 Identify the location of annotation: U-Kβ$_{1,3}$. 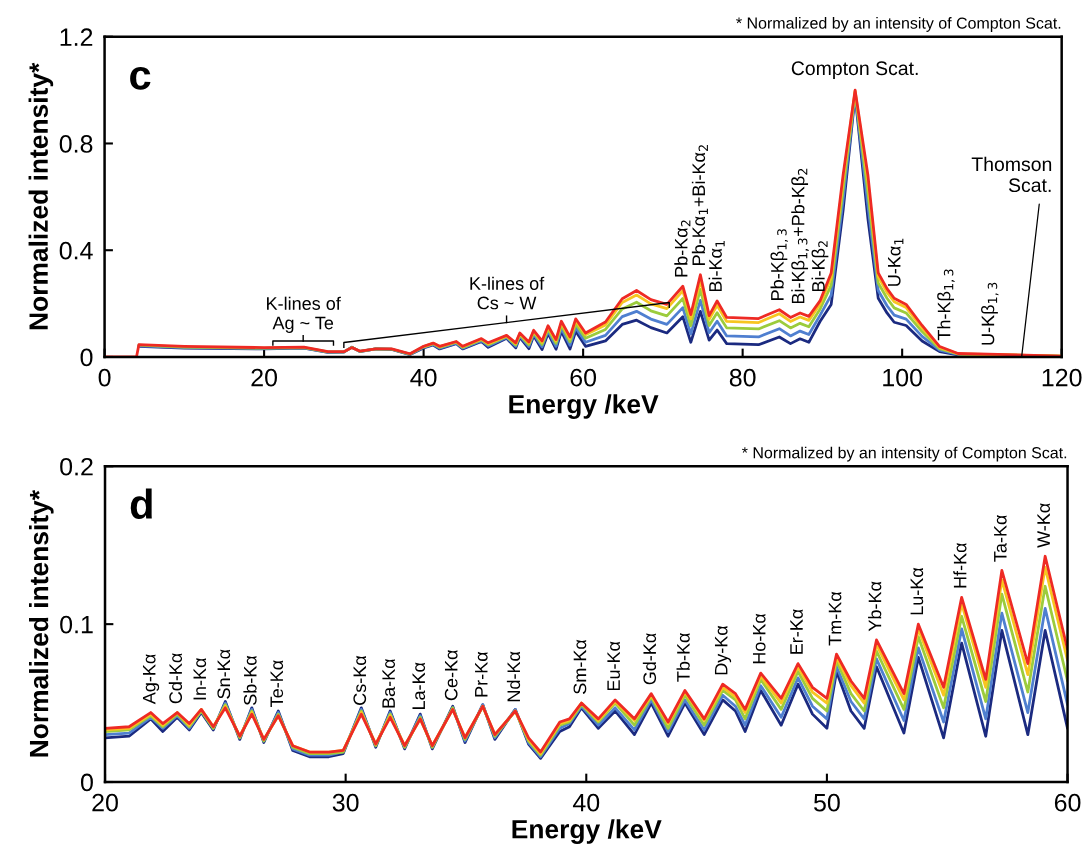
(990, 313).